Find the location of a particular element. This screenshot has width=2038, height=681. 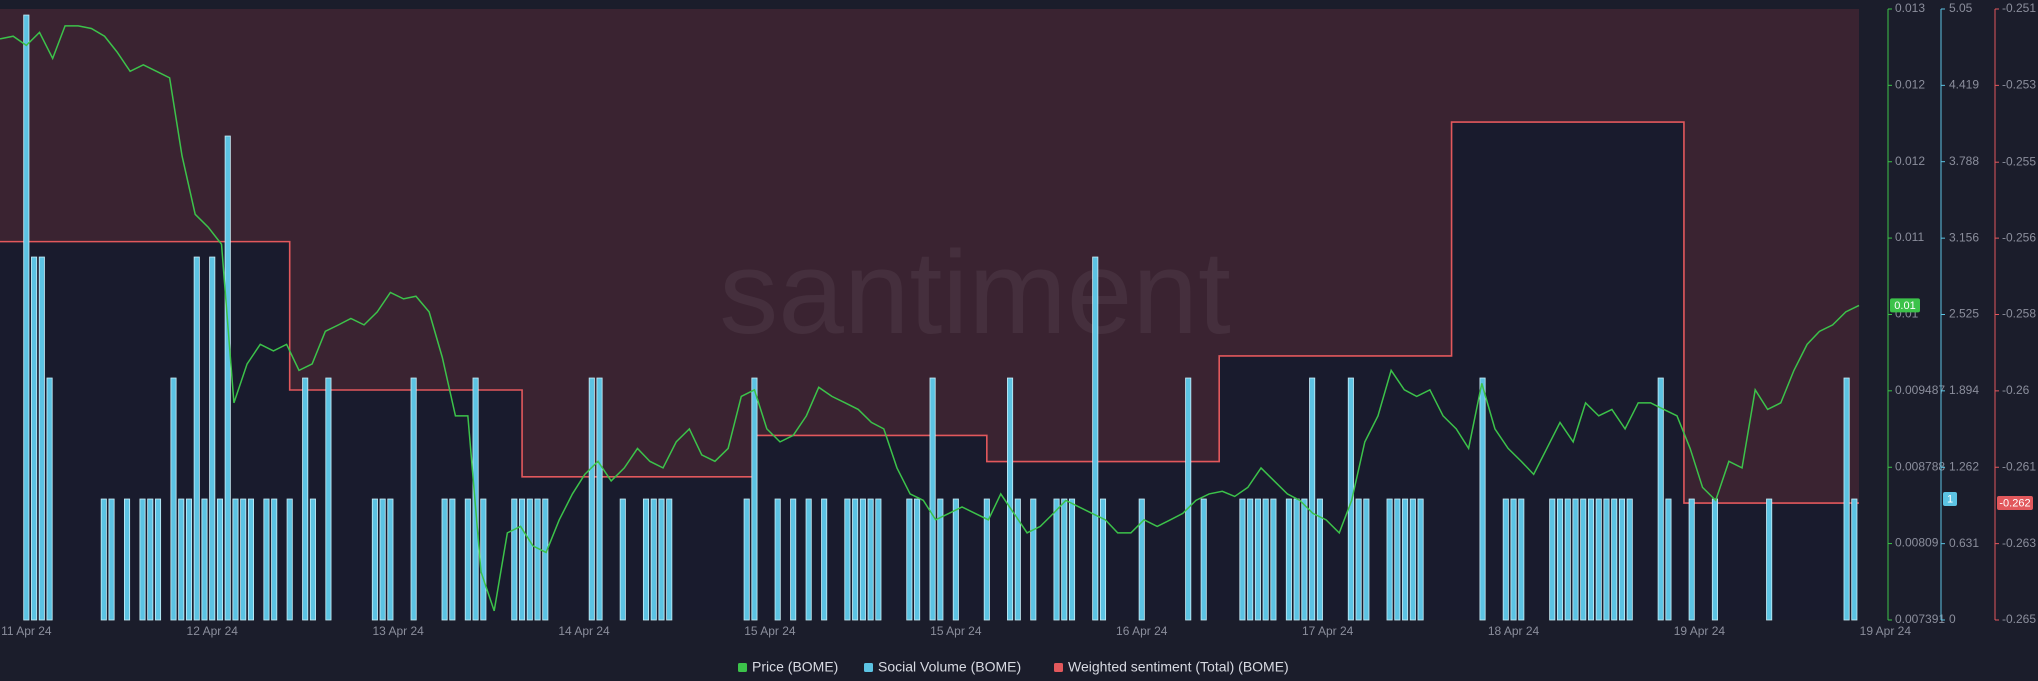

x-tick-label: 14 Apr 24 is located at coordinates (584, 631).